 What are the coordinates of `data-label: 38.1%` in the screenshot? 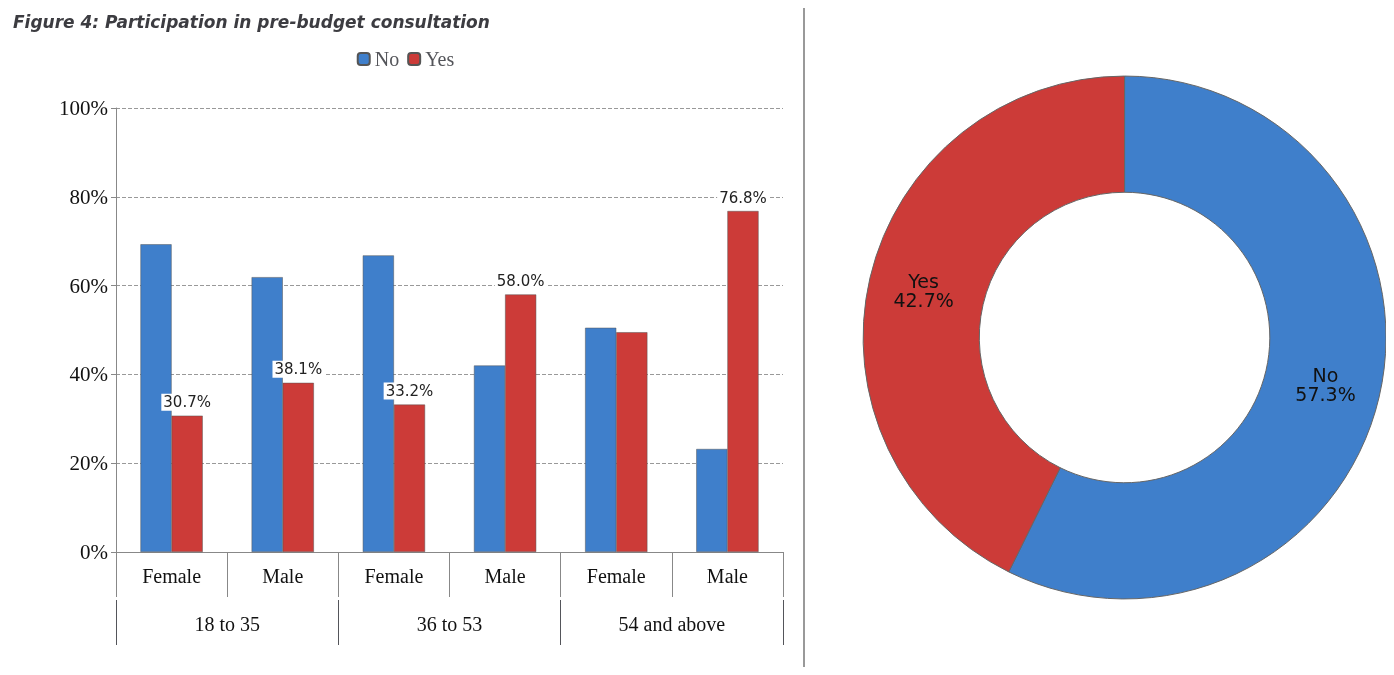 It's located at (298, 369).